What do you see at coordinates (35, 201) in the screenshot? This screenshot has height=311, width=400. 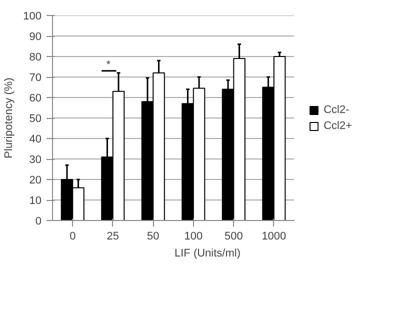 I see `y-tick-label: 10` at bounding box center [35, 201].